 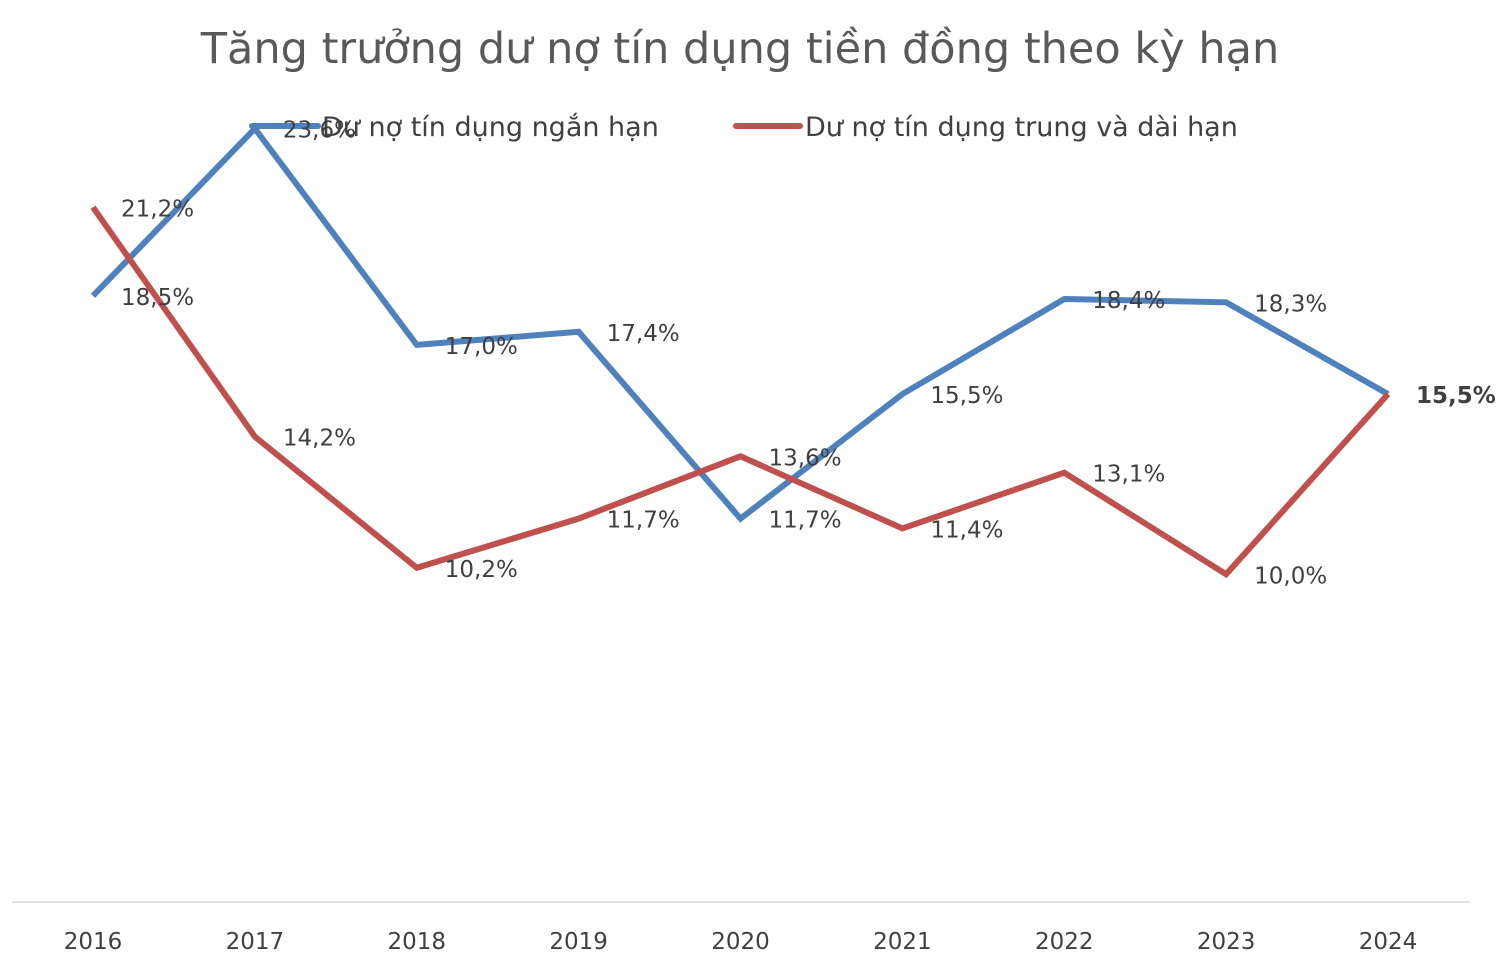 I want to click on x-axis-ticks: 2016 2017 2018 2019 2020 2021 2022 2023 2024, so click(x=741, y=942).